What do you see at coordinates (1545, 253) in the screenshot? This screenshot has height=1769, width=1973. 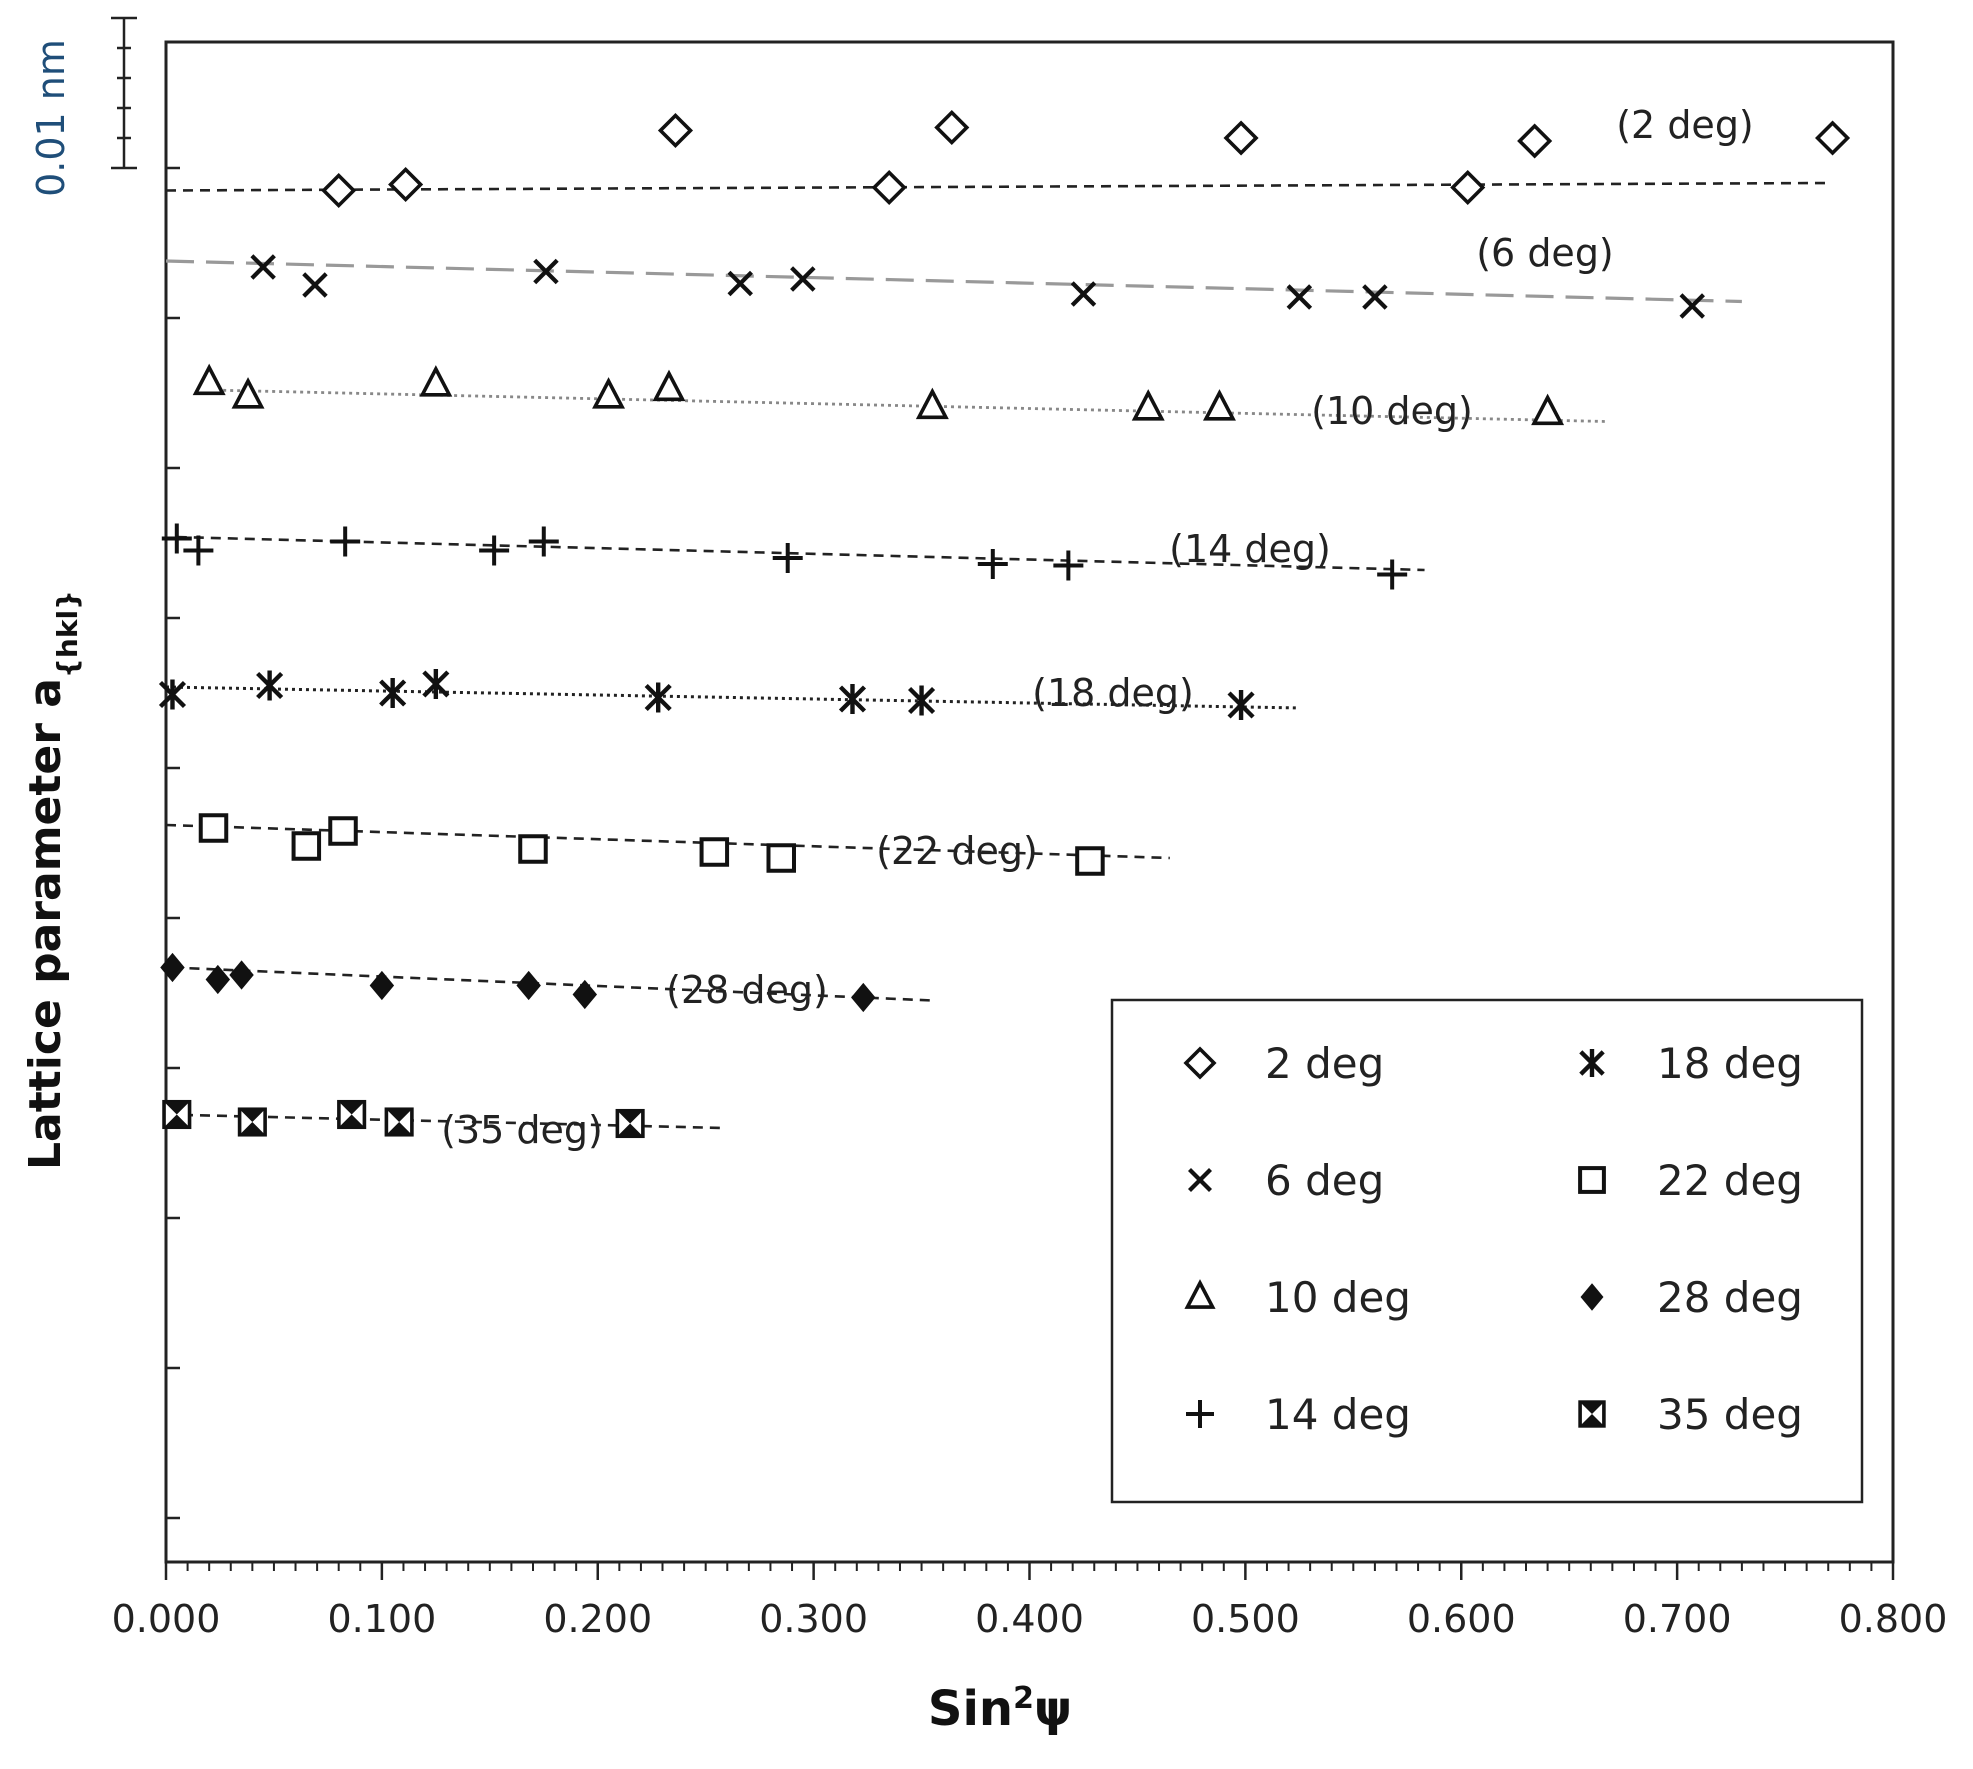 I see `series-label: (6 deg)` at bounding box center [1545, 253].